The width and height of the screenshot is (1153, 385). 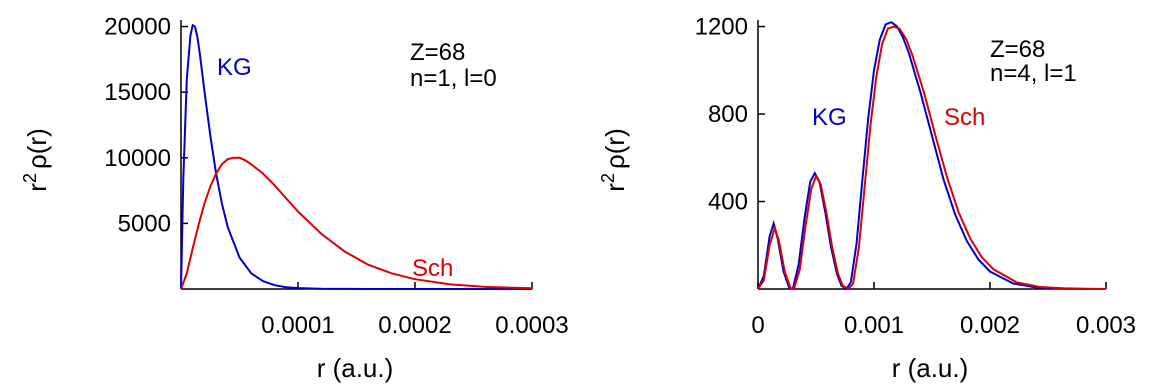 What do you see at coordinates (1106, 325) in the screenshot?
I see `x-tick-label: 0.003` at bounding box center [1106, 325].